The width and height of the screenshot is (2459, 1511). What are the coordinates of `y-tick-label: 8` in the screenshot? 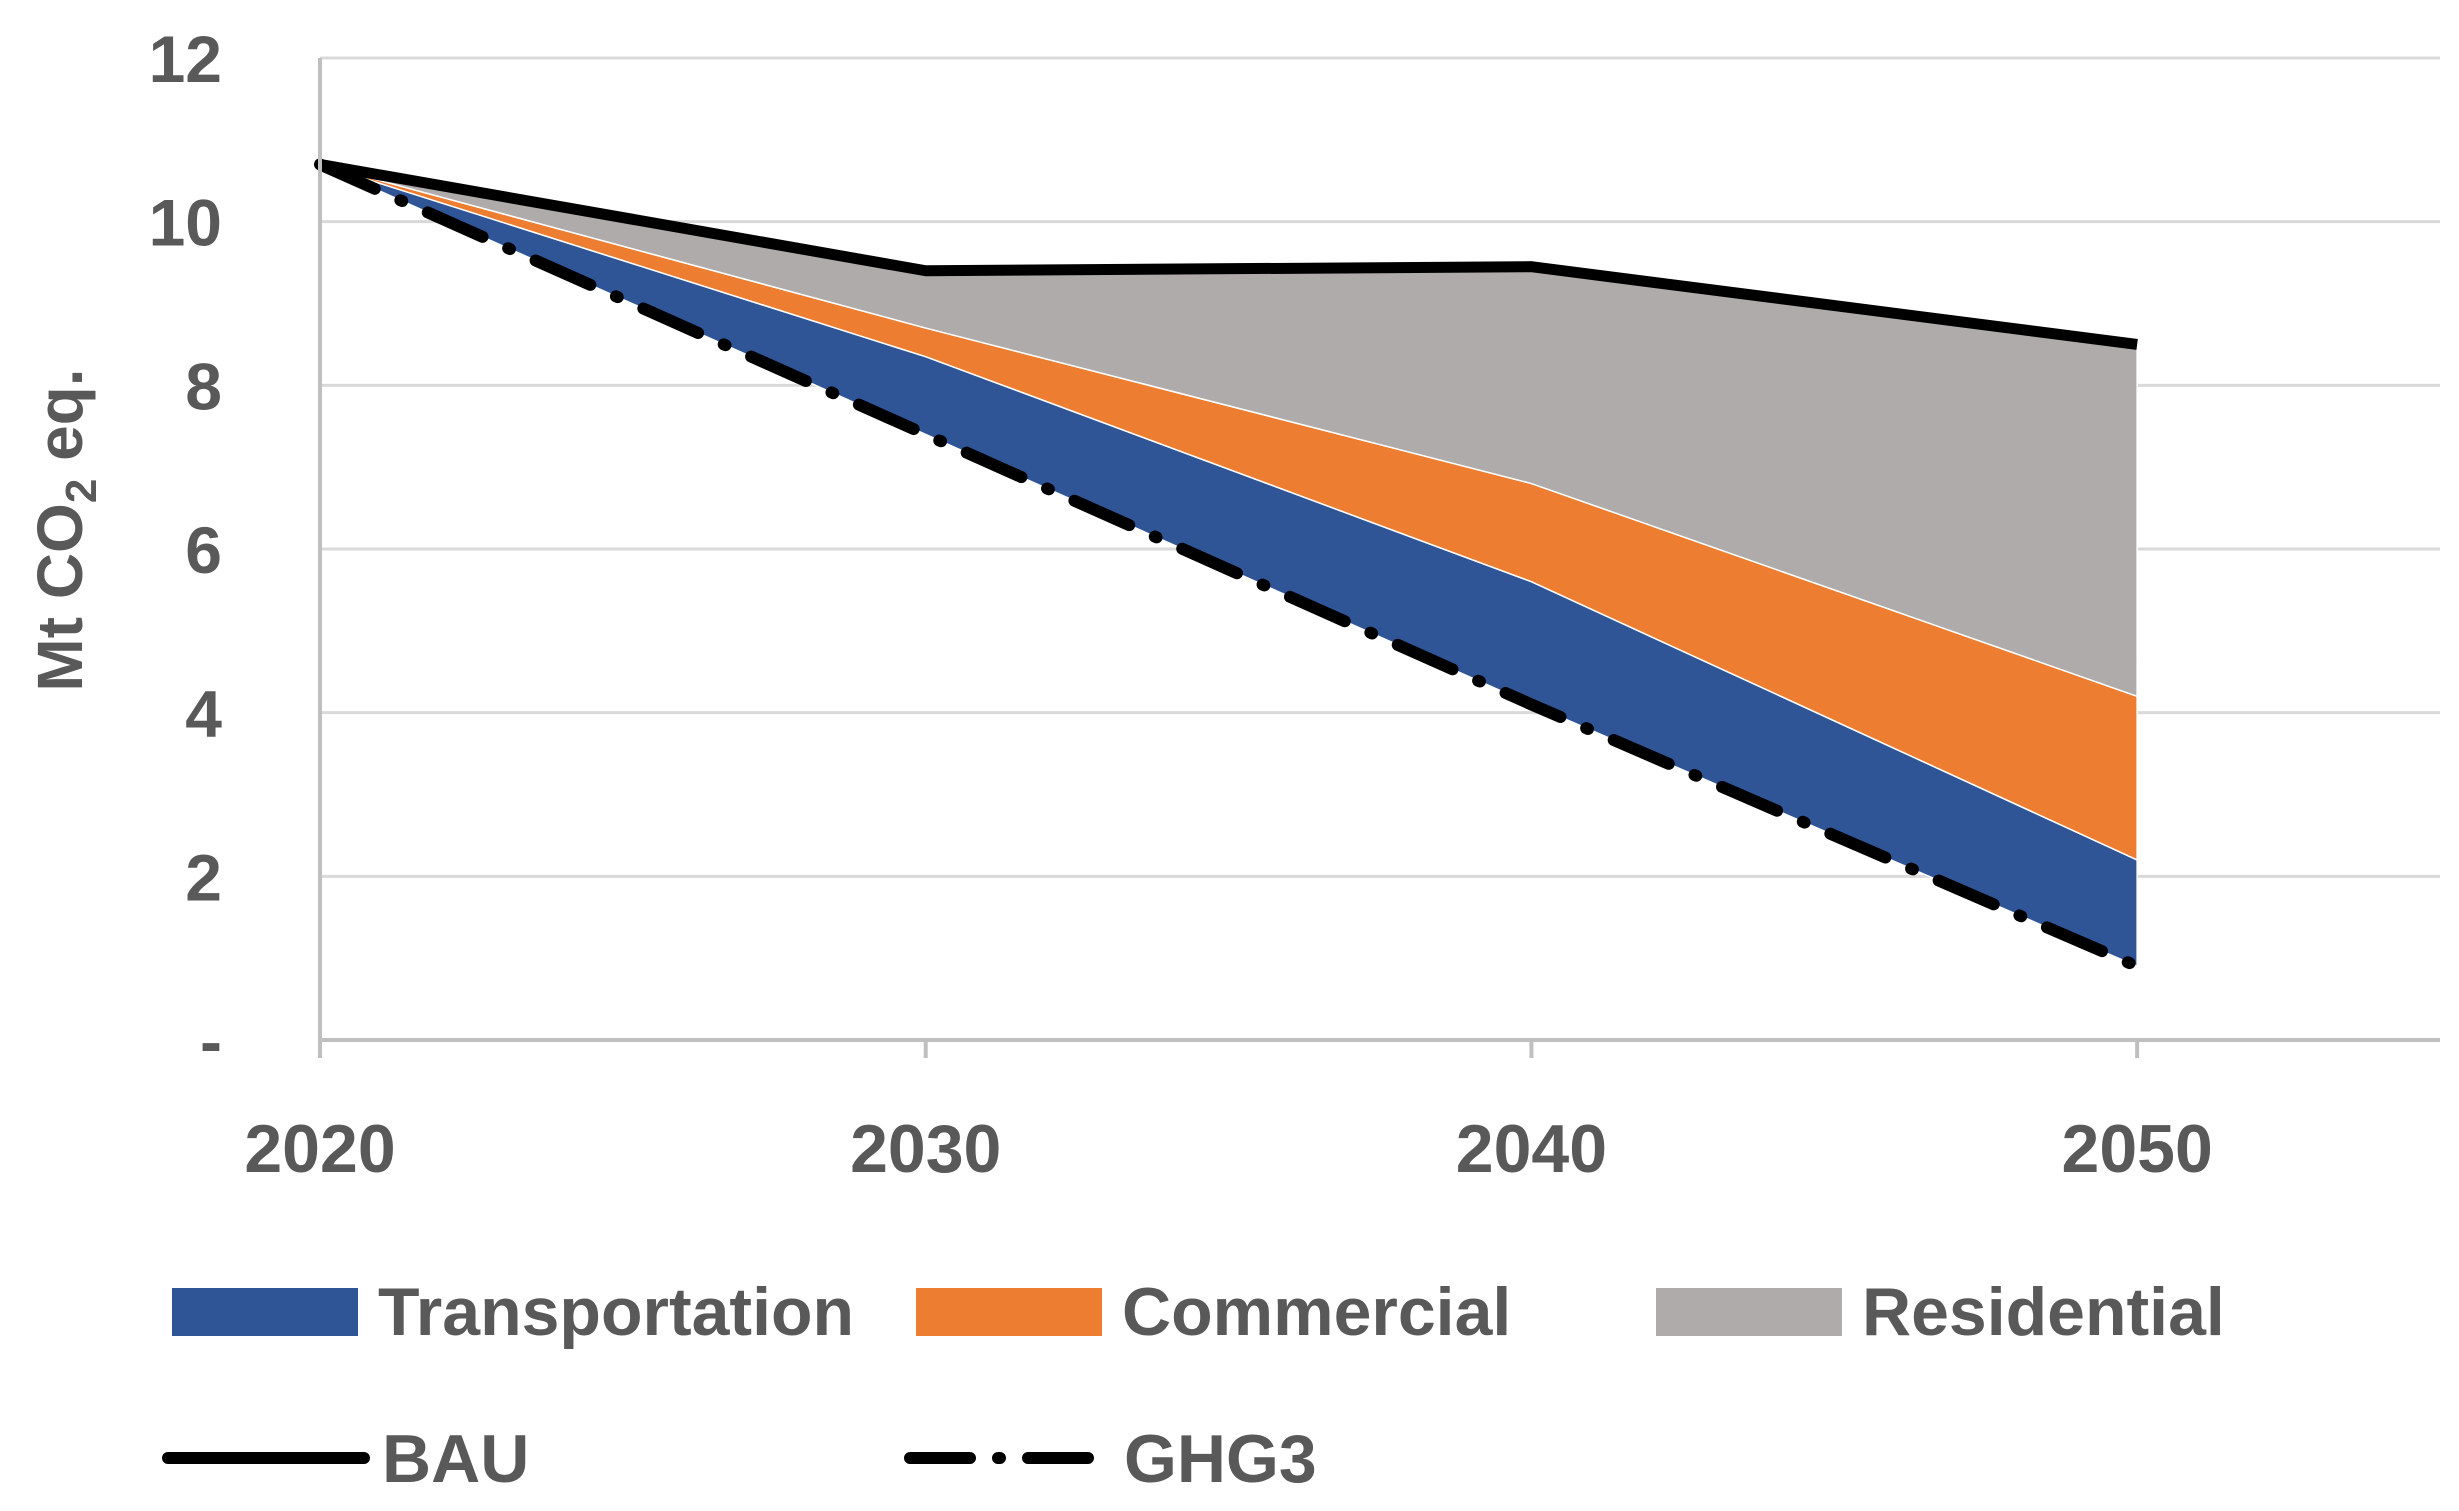 It's located at (203, 386).